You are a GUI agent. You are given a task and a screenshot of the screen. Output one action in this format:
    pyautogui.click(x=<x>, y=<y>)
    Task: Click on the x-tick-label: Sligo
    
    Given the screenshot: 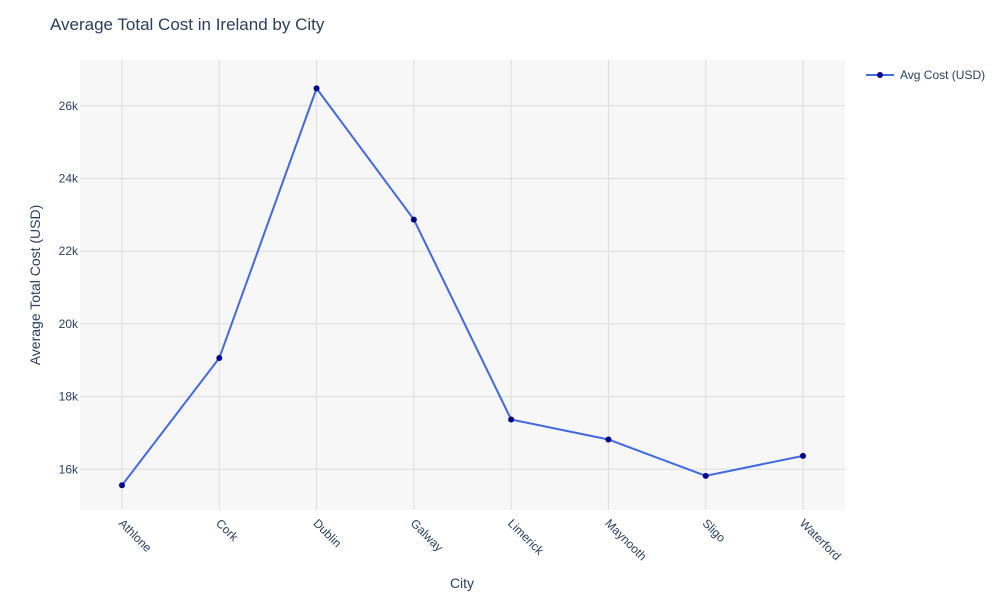 What is the action you would take?
    pyautogui.click(x=714, y=530)
    